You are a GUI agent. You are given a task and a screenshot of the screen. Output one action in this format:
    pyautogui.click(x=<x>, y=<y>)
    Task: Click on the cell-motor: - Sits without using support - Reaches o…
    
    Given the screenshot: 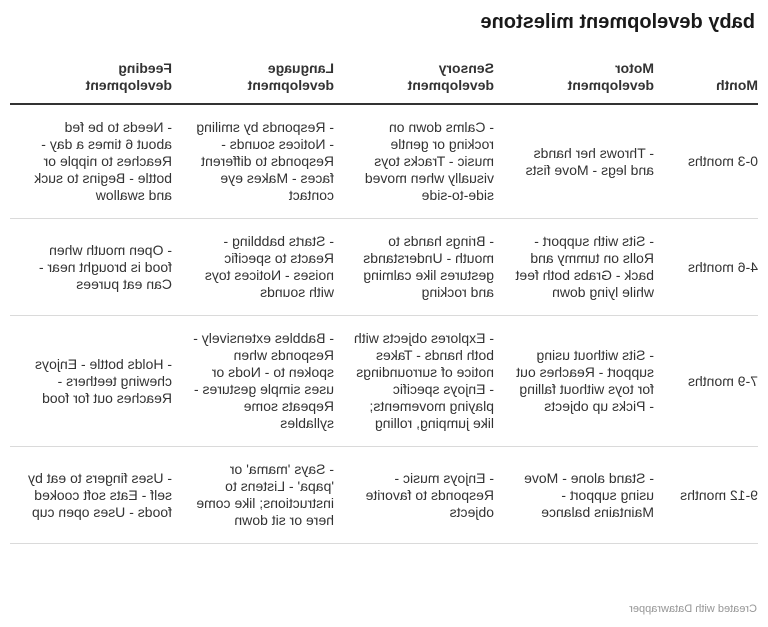 What is the action you would take?
    pyautogui.click(x=574, y=381)
    